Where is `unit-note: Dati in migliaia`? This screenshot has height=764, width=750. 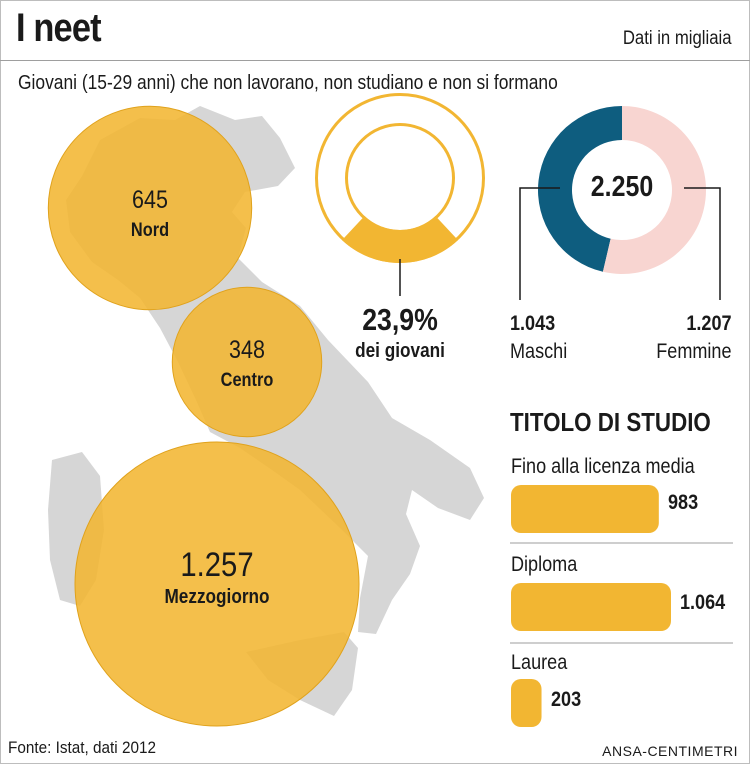
unit-note: Dati in migliaia is located at coordinates (677, 38).